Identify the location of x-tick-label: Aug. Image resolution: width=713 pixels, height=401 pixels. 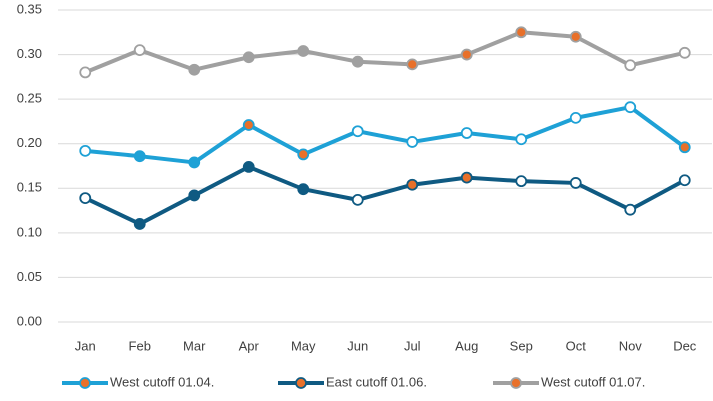
(466, 345).